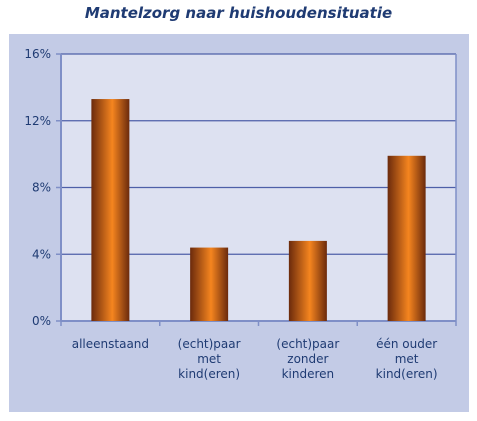 This screenshot has width=477, height=421. Describe the element at coordinates (407, 359) in the screenshot. I see `x-tick-label: één ouder met kind(eren)` at that location.